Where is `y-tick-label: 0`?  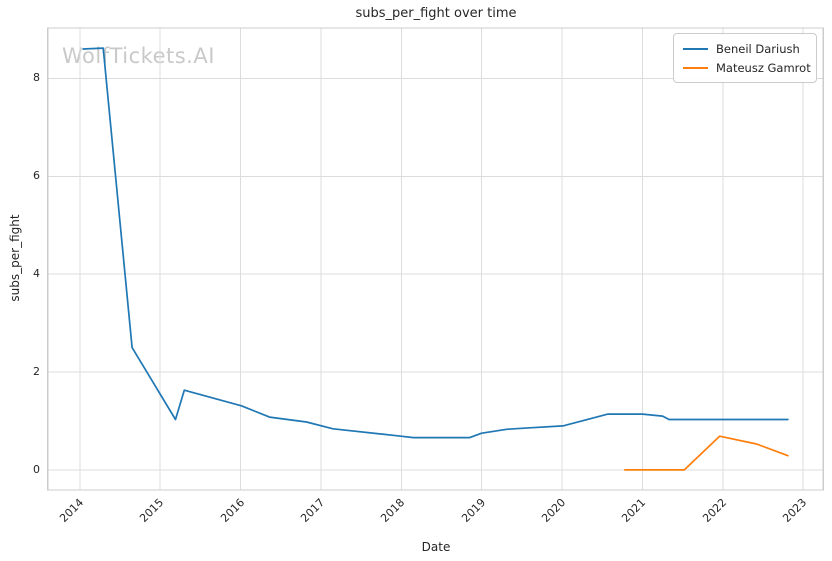 y-tick-label: 0 is located at coordinates (36, 469).